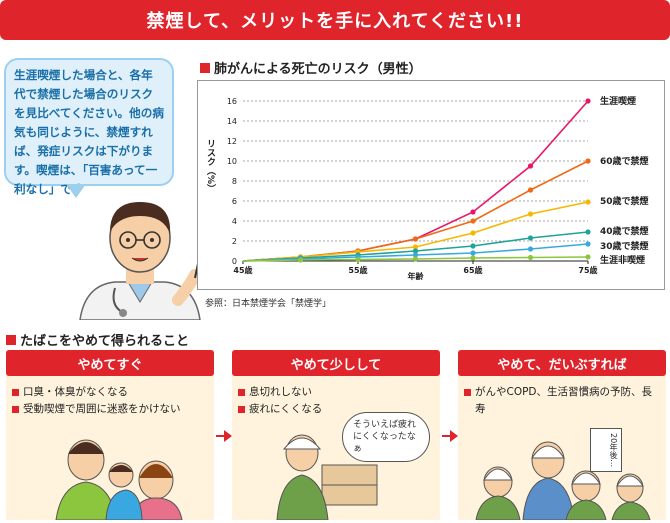 This screenshot has height=523, width=670. Describe the element at coordinates (119, 479) in the screenshot. I see `family-illustration` at that location.